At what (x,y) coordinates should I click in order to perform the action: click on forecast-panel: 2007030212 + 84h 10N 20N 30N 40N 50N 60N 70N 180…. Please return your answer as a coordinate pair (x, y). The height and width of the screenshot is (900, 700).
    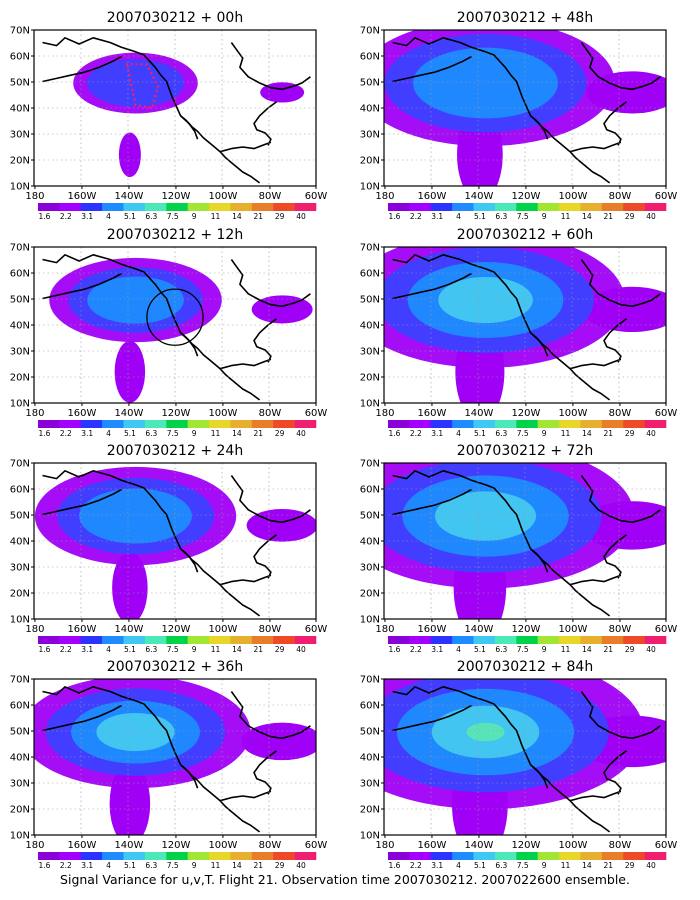
    Looking at the image, I should click on (519, 764).